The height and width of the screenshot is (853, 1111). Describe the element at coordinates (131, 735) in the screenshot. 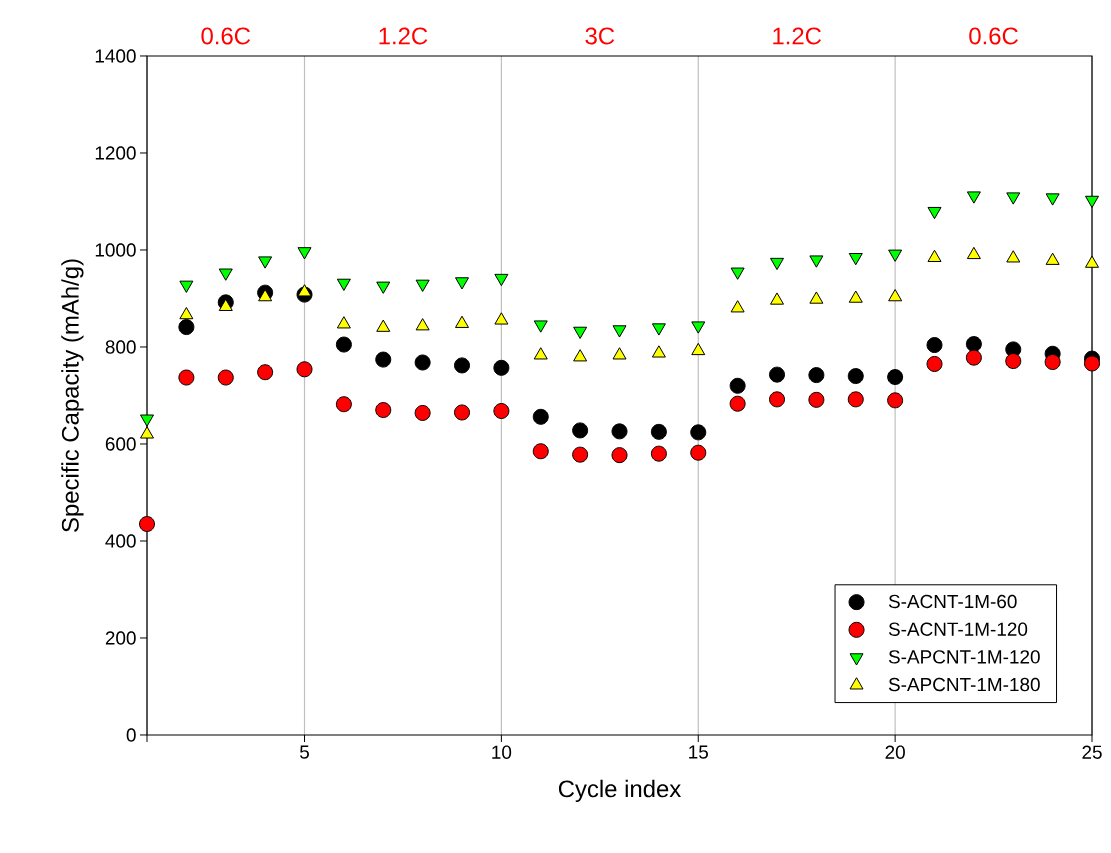

I see `y-tick-label: 0` at that location.